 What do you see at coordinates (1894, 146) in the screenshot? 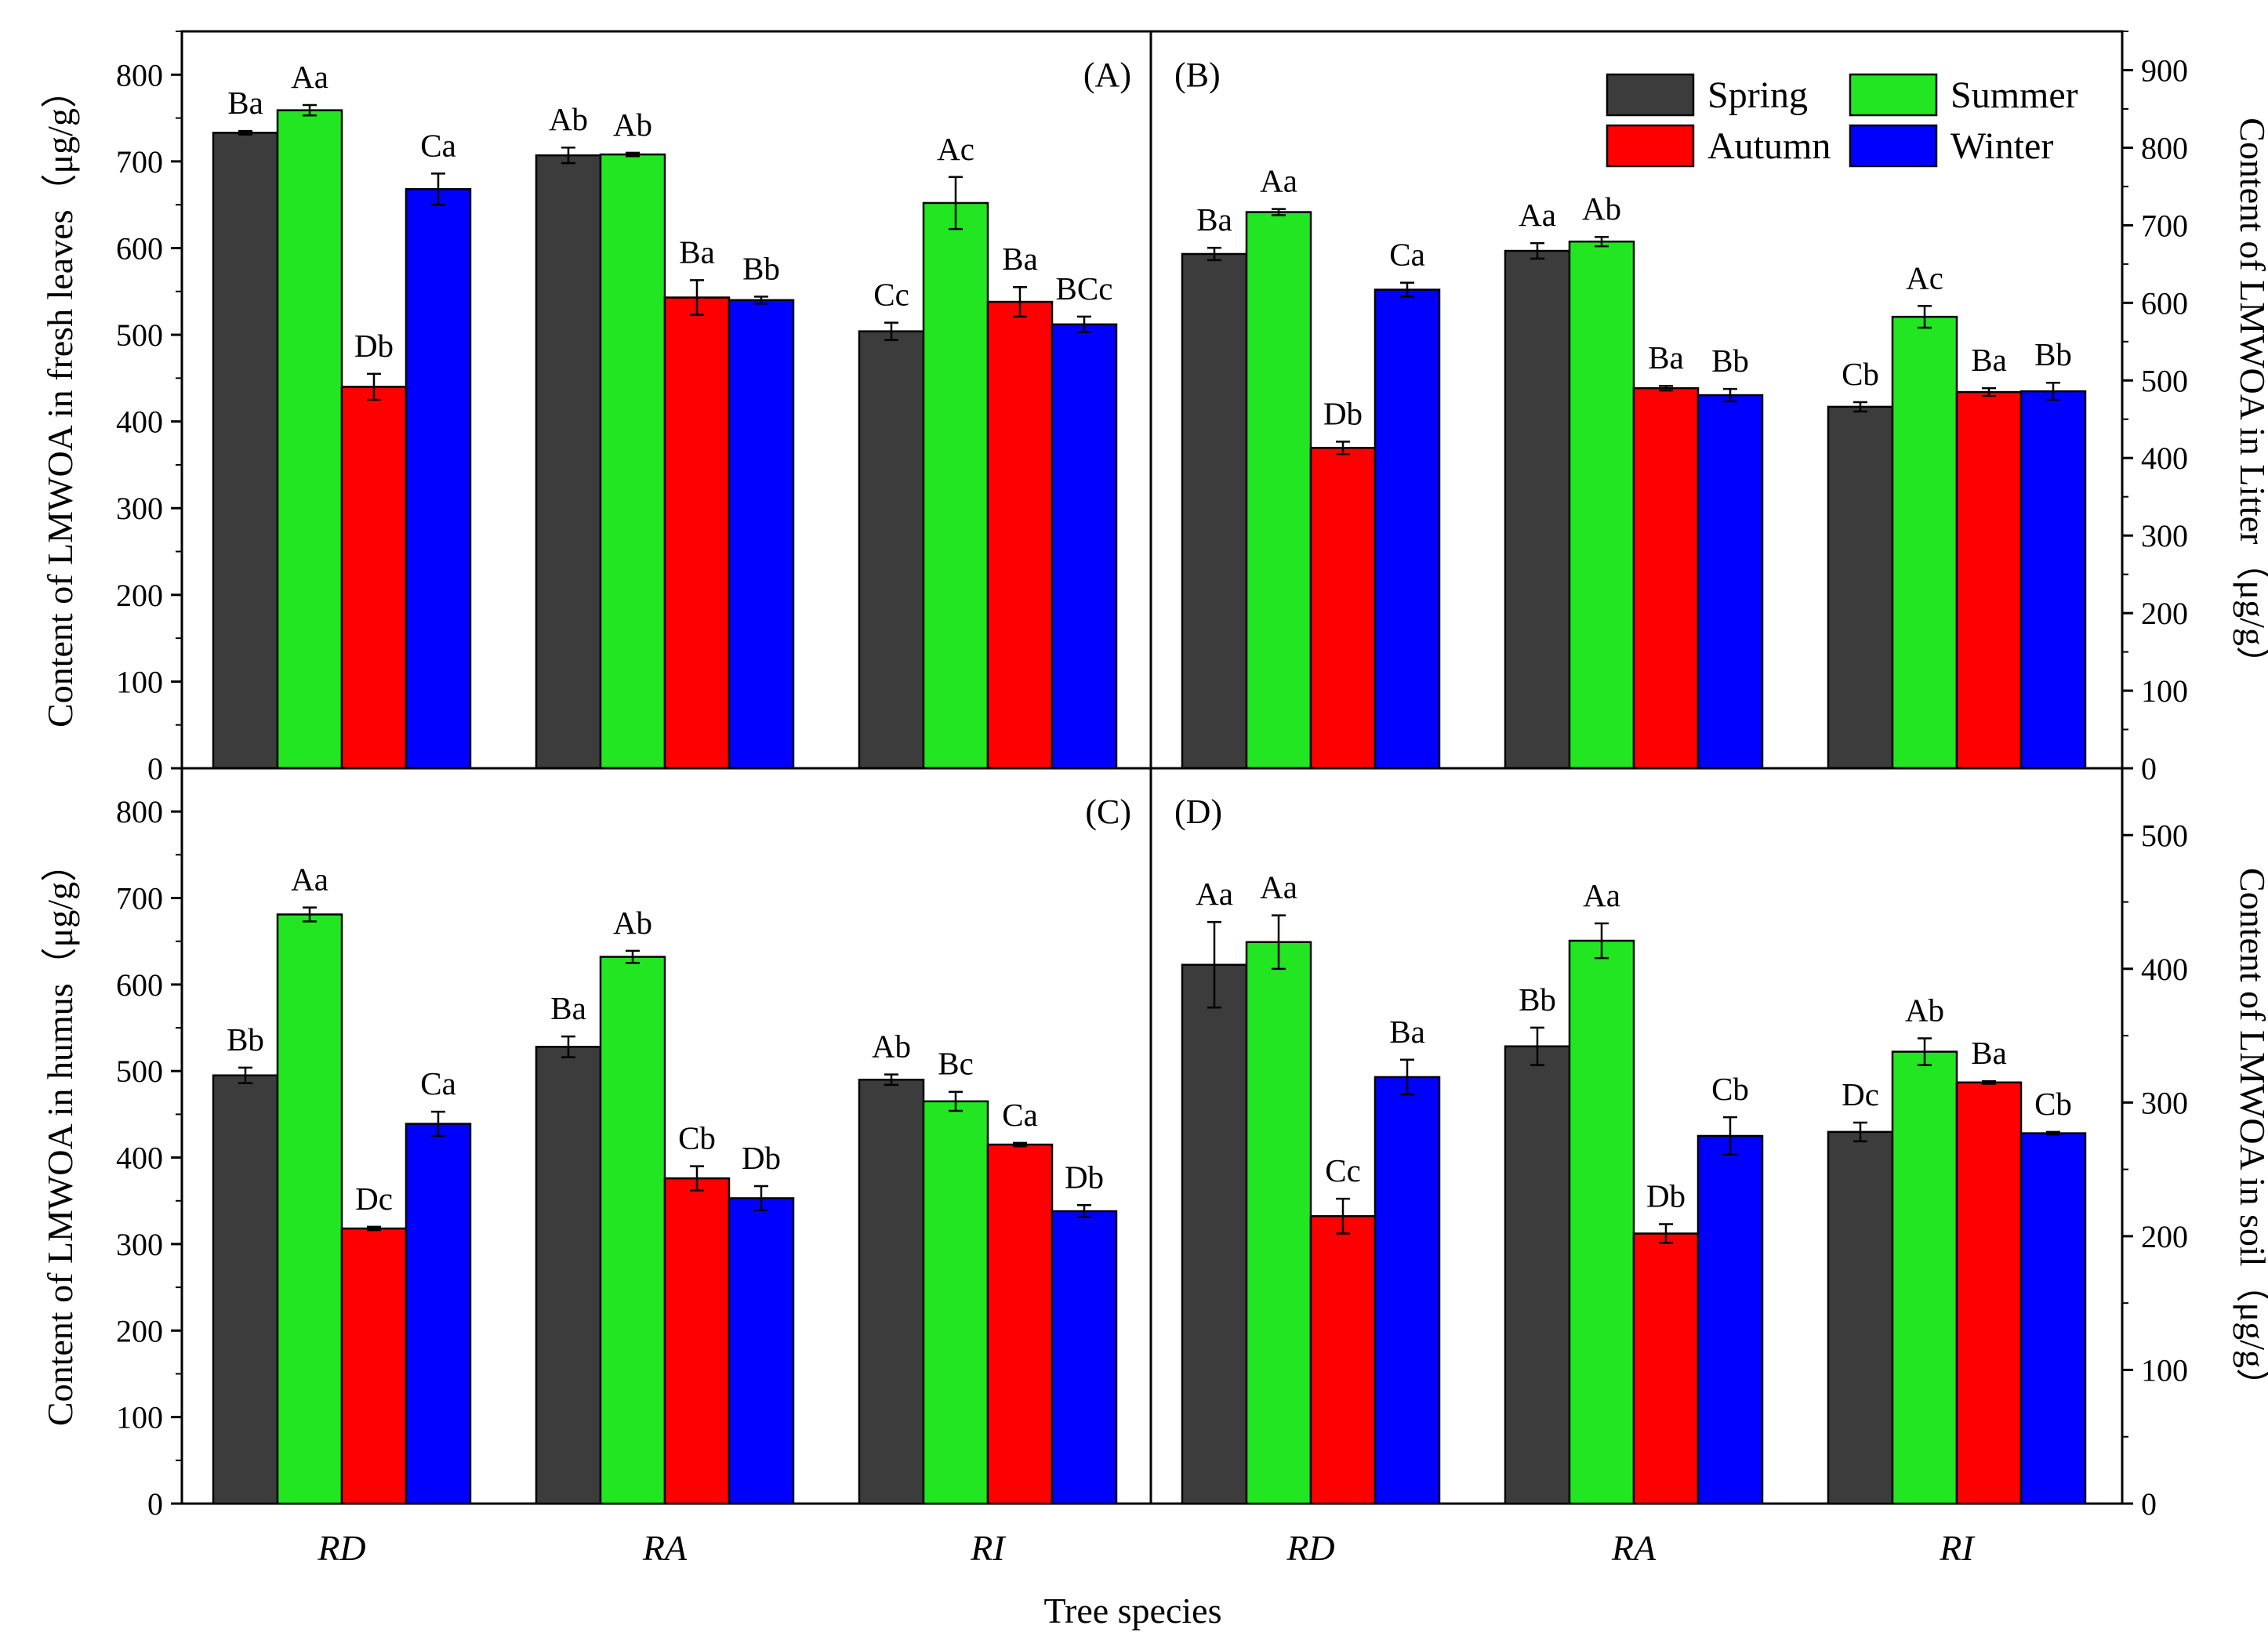
I see `legend-swatch-winter` at bounding box center [1894, 146].